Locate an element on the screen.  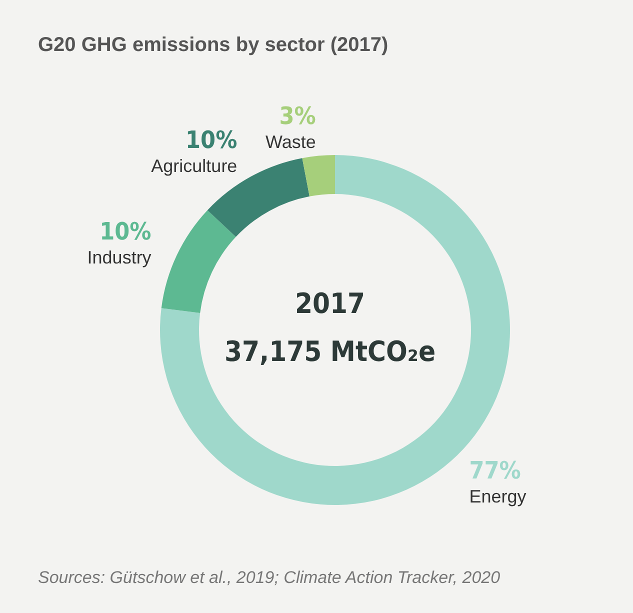
slice-label: Energy is located at coordinates (497, 496).